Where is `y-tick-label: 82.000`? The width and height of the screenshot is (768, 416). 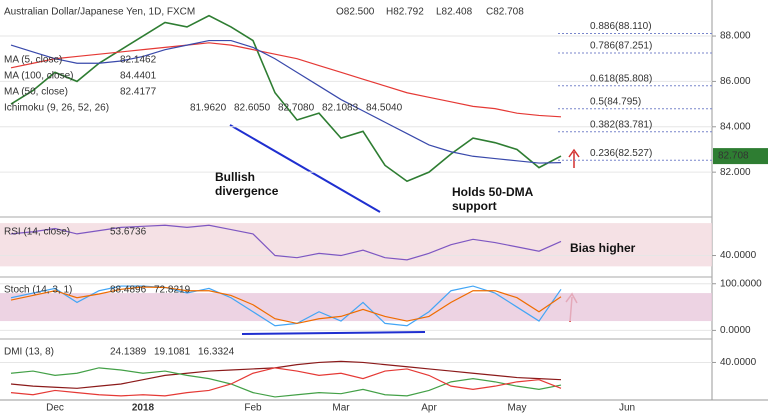
y-tick-label: 82.000 is located at coordinates (735, 172).